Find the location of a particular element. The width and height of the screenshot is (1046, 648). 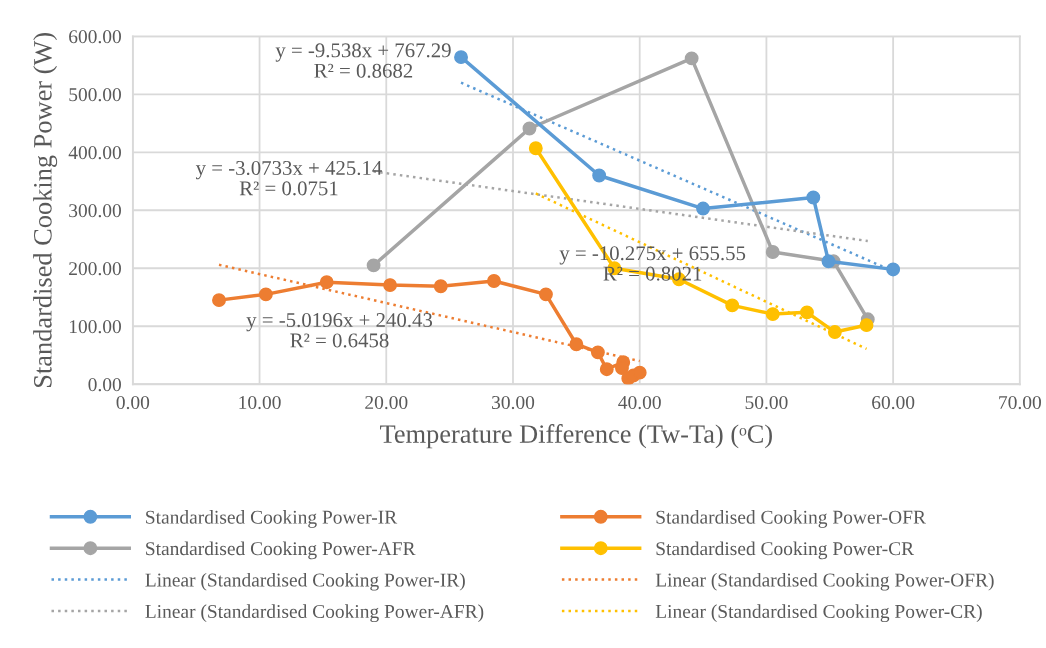

legend-label: Standardised Cooking Power-IR is located at coordinates (272, 519).